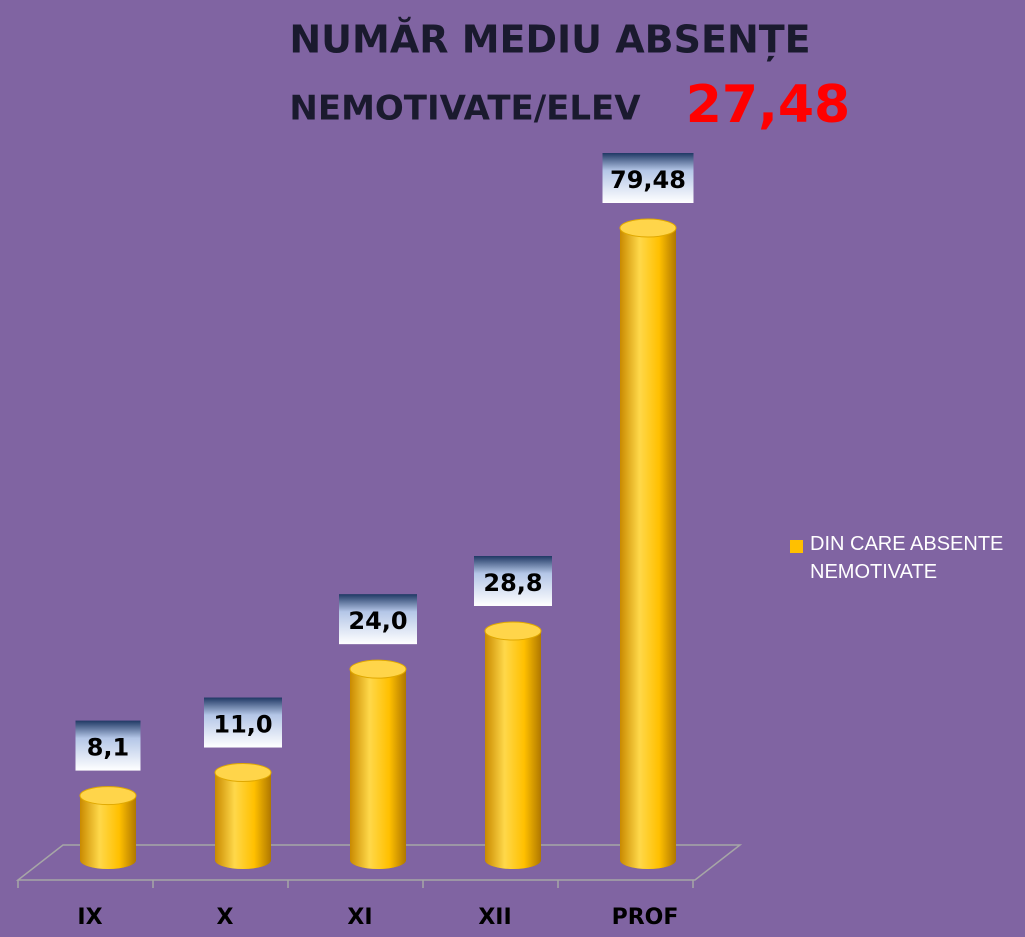 The image size is (1025, 937). What do you see at coordinates (359, 917) in the screenshot?
I see `x-tick-label: XI` at bounding box center [359, 917].